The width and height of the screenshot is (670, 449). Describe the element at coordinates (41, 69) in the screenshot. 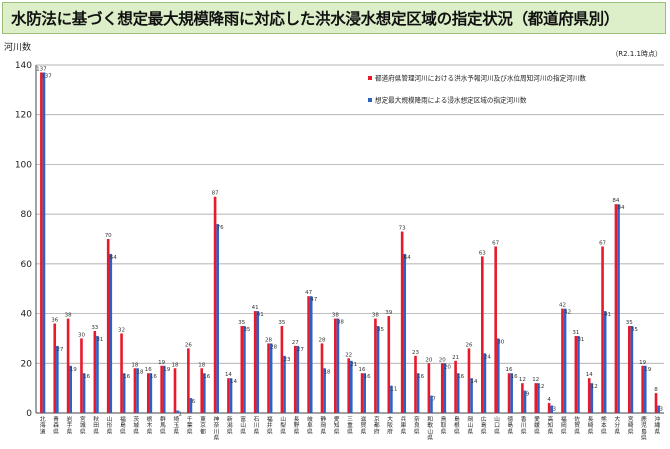

I see `data-label-designated: 137` at that location.